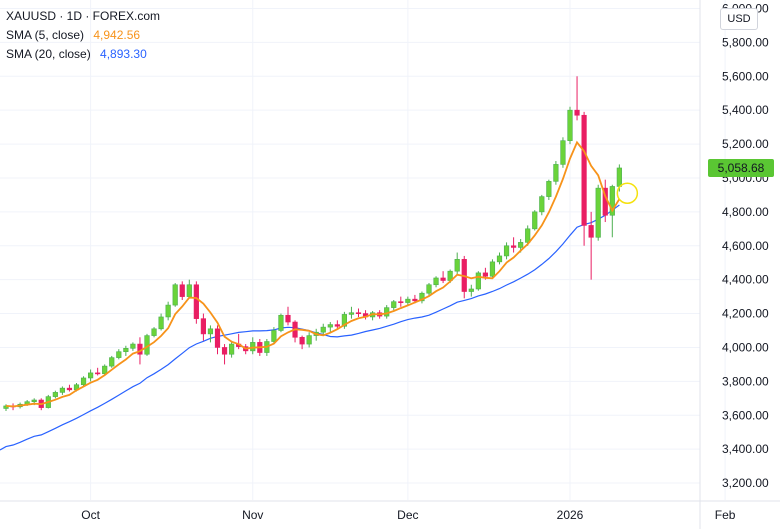 The height and width of the screenshot is (529, 780). Describe the element at coordinates (745, 110) in the screenshot. I see `price-tick-label: 5,400.00` at that location.